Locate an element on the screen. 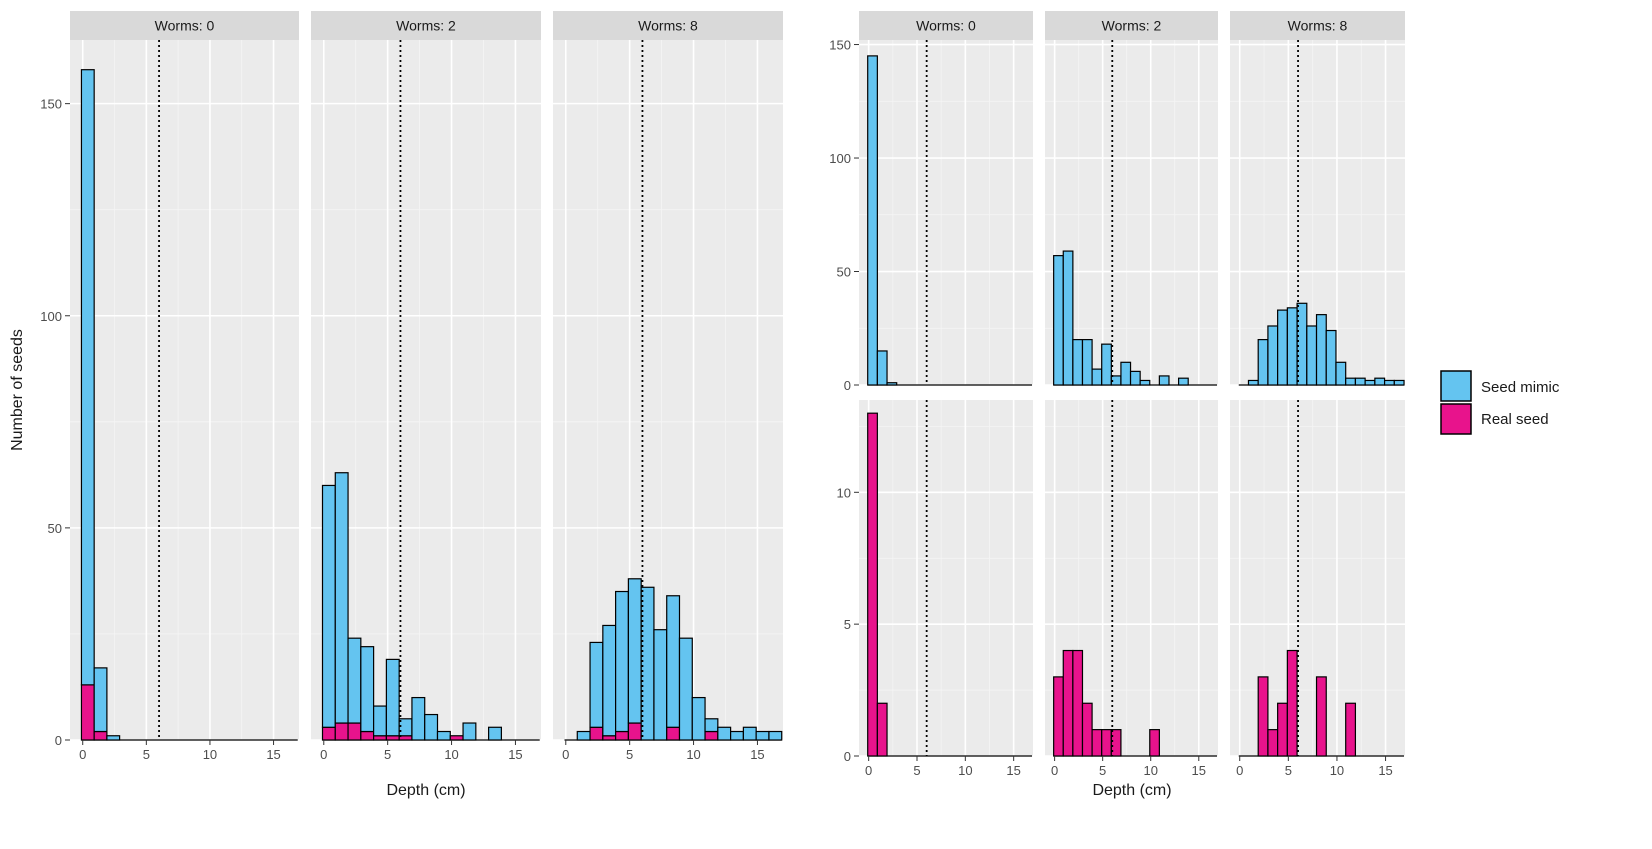 Image resolution: width=1652 pixels, height=849 pixels. strip-label-right-seed-mimic-worms-8: Worms: 8 is located at coordinates (1318, 26).